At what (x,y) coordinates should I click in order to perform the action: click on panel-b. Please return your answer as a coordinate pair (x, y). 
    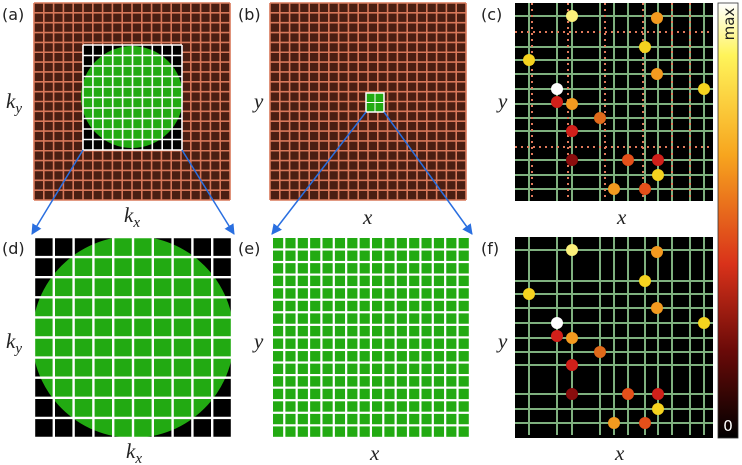
    Looking at the image, I should click on (368, 101).